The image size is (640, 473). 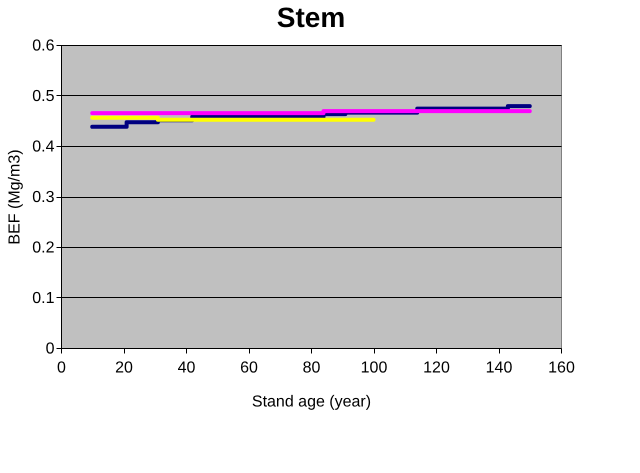 What do you see at coordinates (311, 368) in the screenshot?
I see `x-tick-label: 80` at bounding box center [311, 368].